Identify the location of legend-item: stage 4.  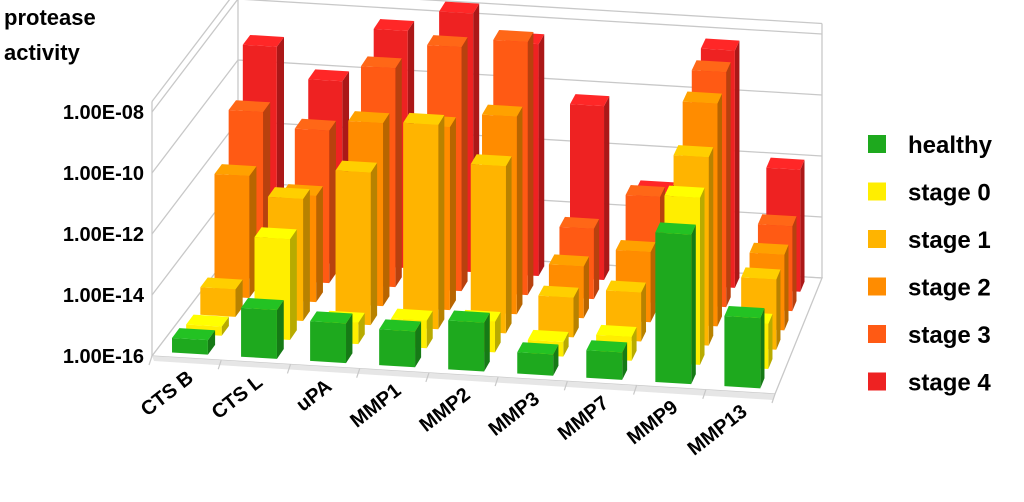
(929, 383).